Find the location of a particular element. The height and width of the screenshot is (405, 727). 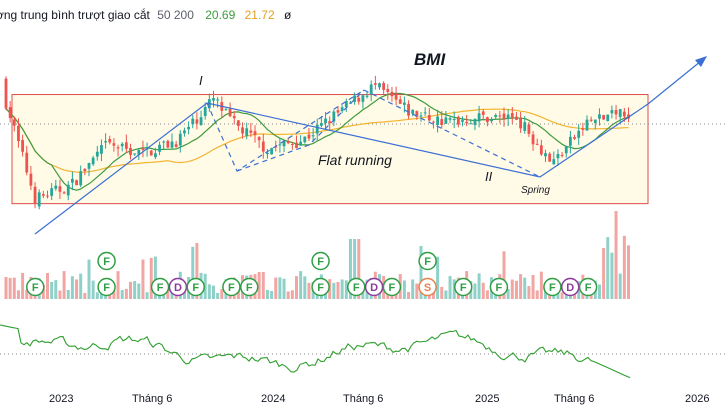

volume-marker: D is located at coordinates (178, 287).